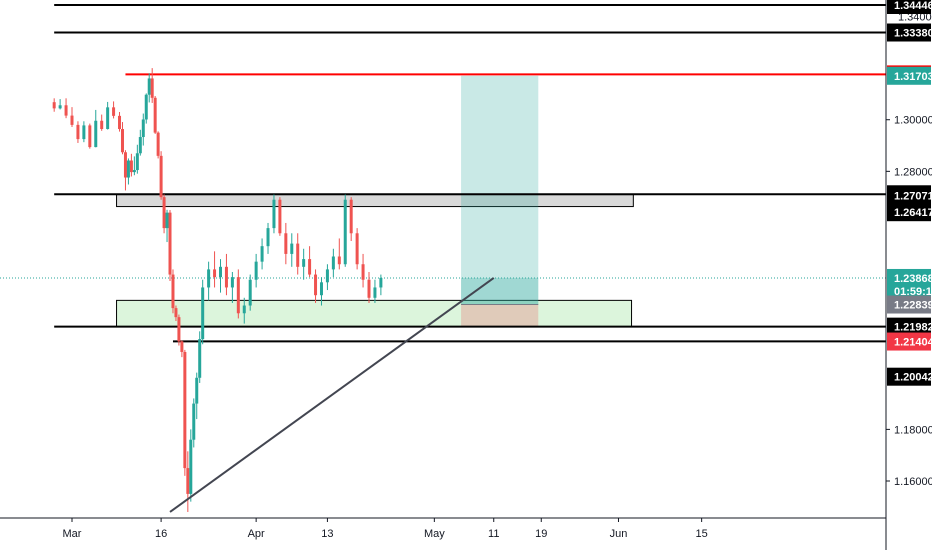 The height and width of the screenshot is (555, 932). I want to click on x-tick-label: Mar, so click(72, 534).